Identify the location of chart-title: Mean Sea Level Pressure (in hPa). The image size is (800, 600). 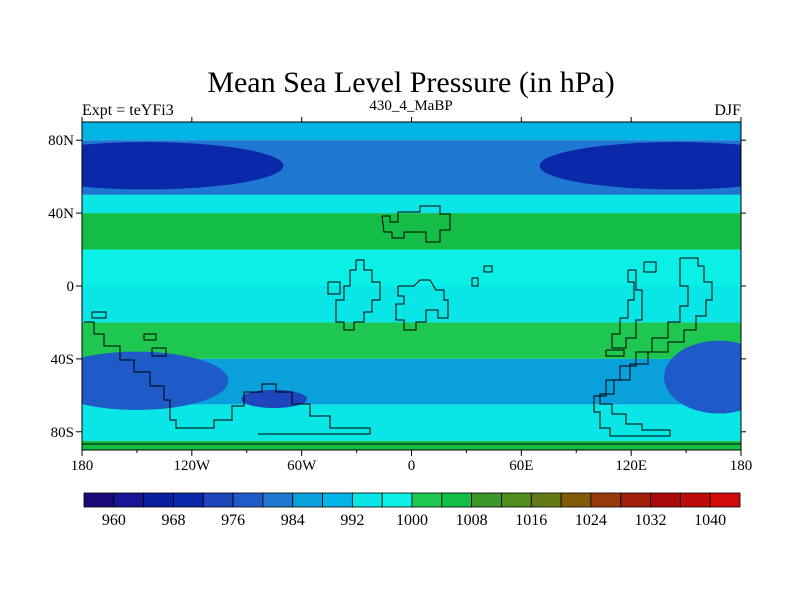
(410, 82).